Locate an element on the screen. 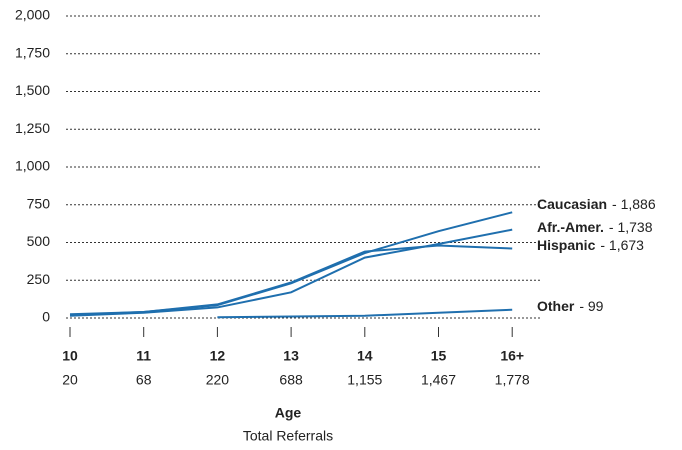  x-tick-label: 11 is located at coordinates (143, 356).